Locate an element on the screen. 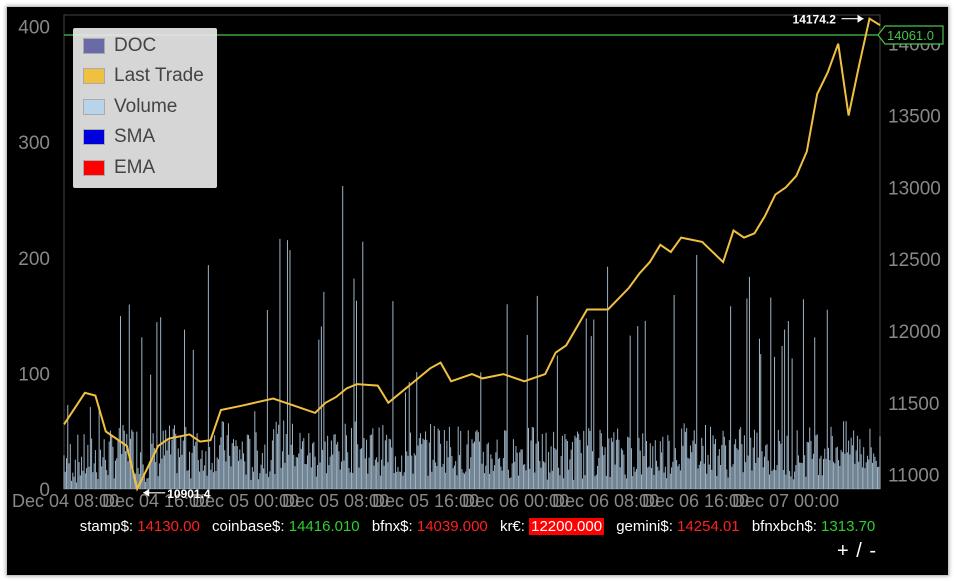 This screenshot has height=581, width=954. y-right-tick-label: 13000 is located at coordinates (914, 188).